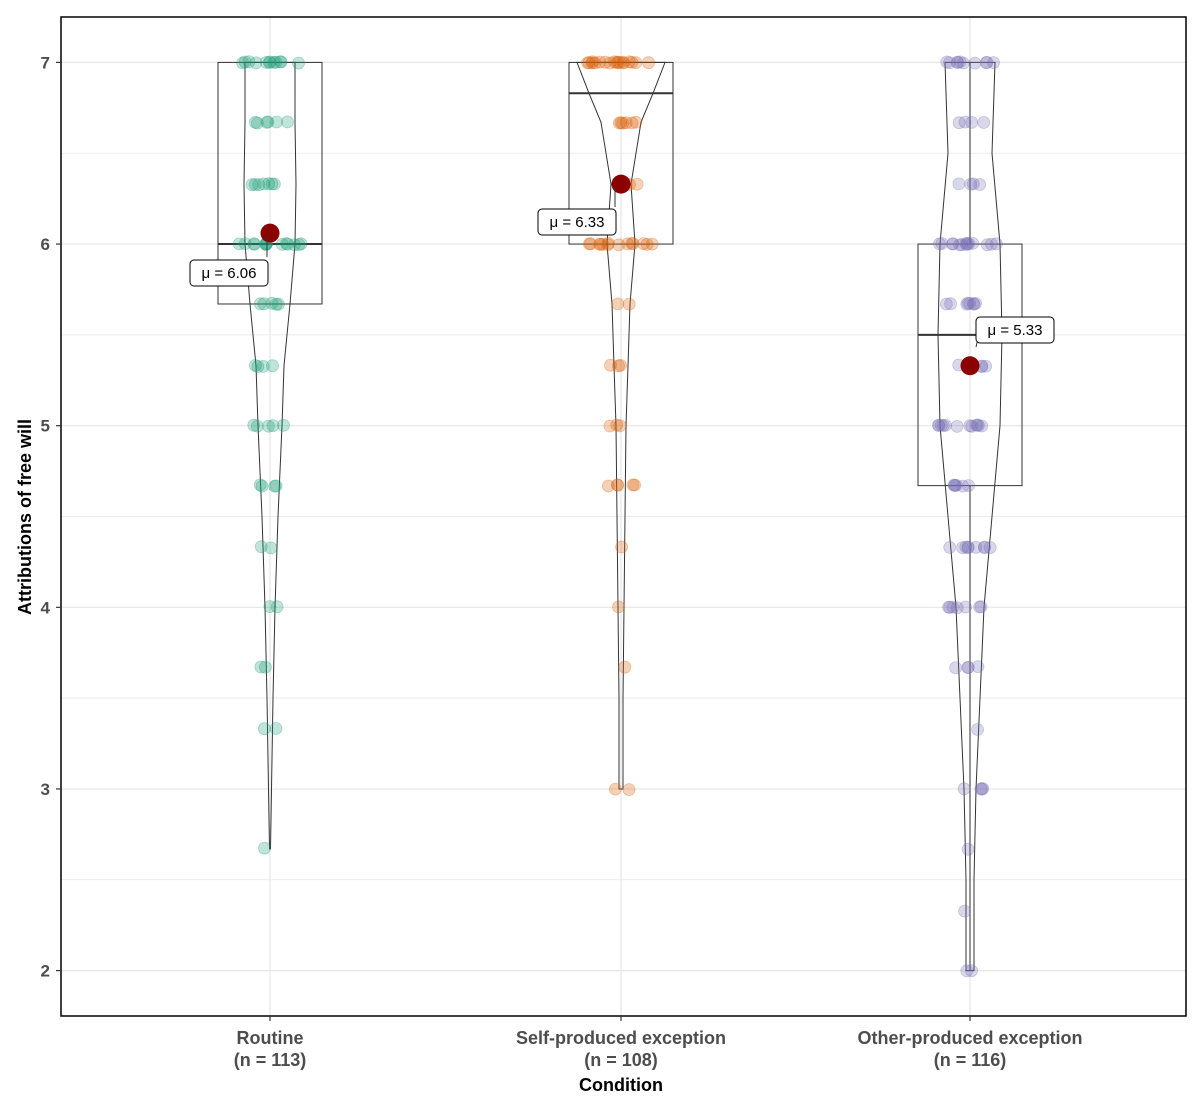 The height and width of the screenshot is (1114, 1200). I want to click on y-tick-label: 7, so click(45, 62).